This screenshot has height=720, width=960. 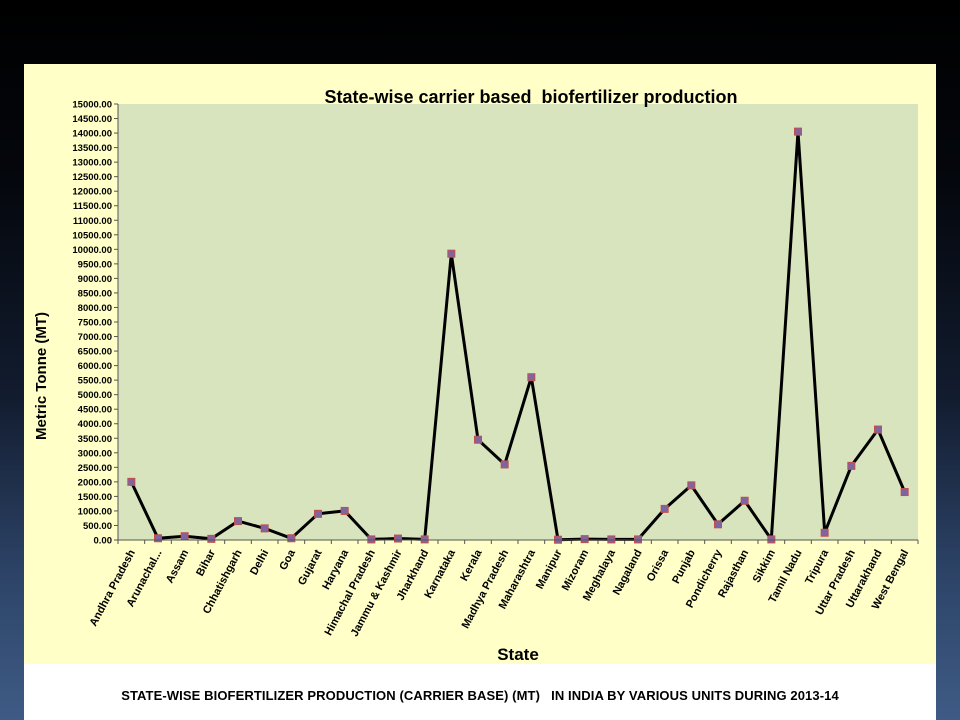 I want to click on y-tick-label: 11000.00, so click(x=92, y=221).